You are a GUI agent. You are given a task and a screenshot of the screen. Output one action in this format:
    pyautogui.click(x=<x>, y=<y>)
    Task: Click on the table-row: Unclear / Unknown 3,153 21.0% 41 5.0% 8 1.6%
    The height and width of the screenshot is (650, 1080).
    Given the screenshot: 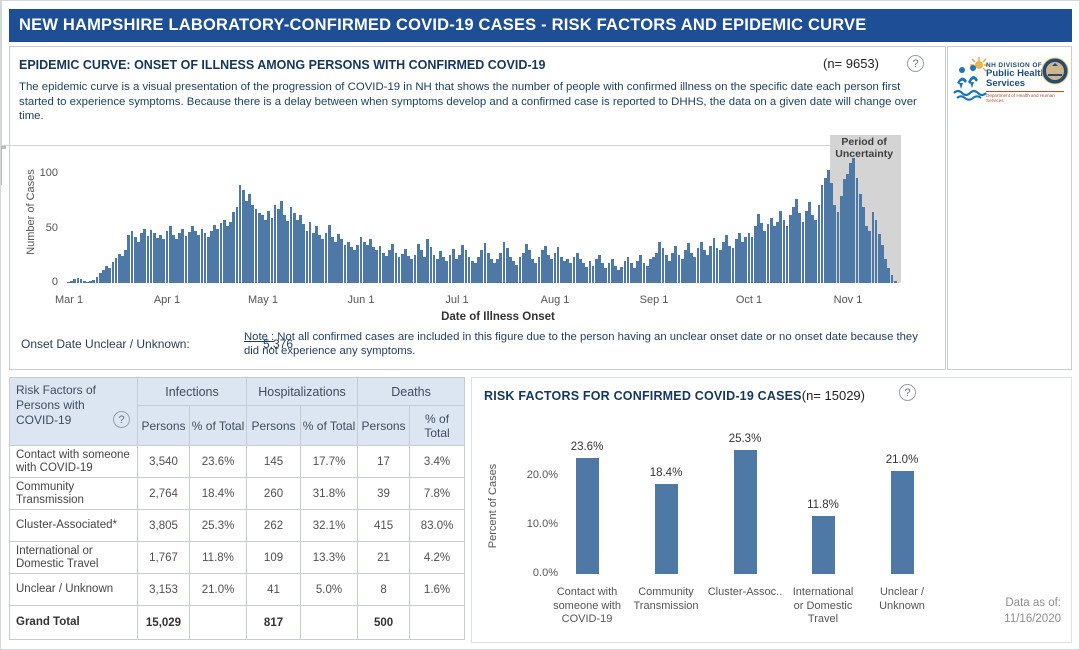 What is the action you would take?
    pyautogui.click(x=237, y=589)
    